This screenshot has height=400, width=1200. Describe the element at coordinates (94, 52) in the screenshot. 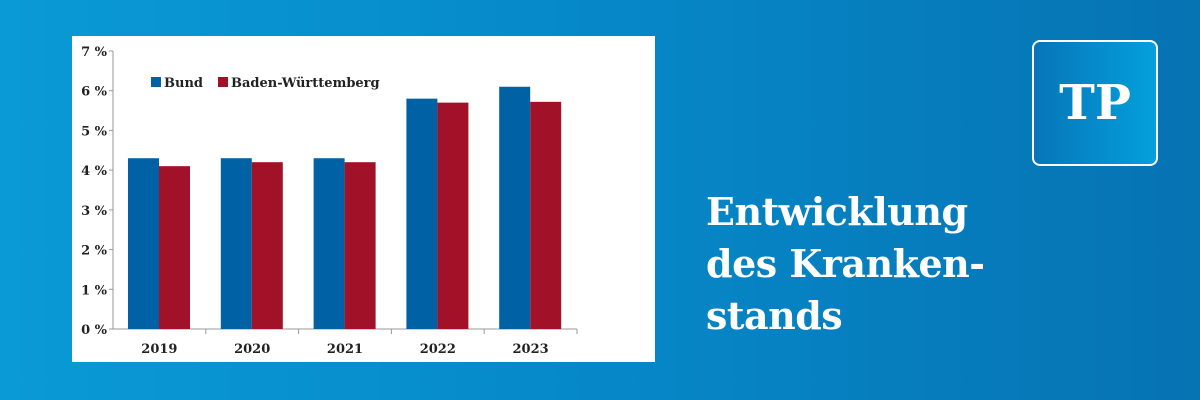

I see `y-tick-label: 7 %` at that location.